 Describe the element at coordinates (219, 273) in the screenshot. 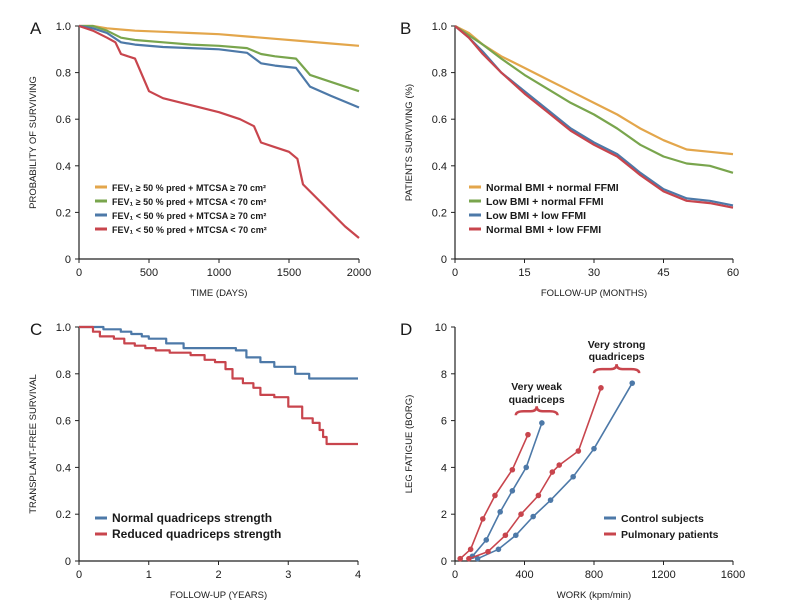

I see `x-tick-label: 1000` at that location.